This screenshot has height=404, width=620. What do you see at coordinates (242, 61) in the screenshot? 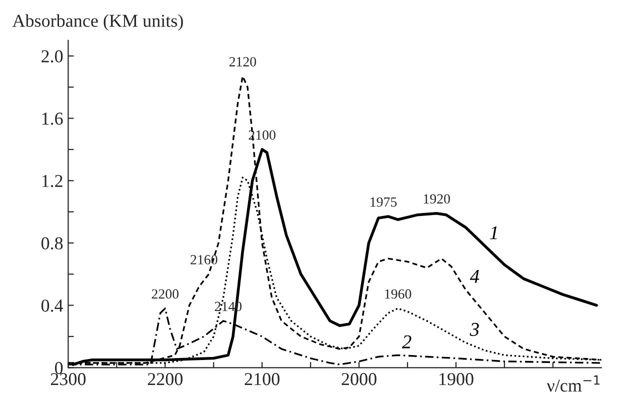
I see `annotation: 2120` at bounding box center [242, 61].